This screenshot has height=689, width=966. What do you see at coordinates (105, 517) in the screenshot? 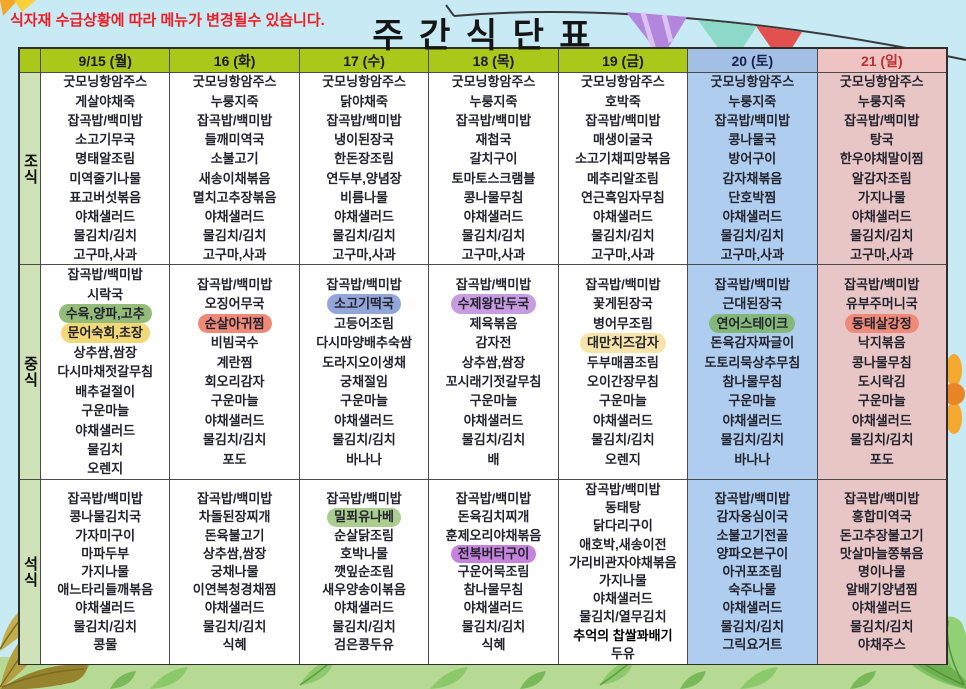
I see `menu-item: 콩나물김치국` at bounding box center [105, 517].